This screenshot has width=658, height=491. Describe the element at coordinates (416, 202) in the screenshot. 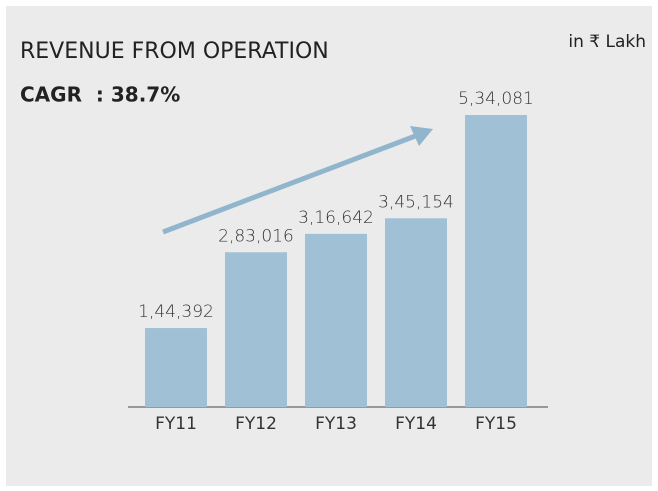

I see `value-label: 3,45,154` at that location.